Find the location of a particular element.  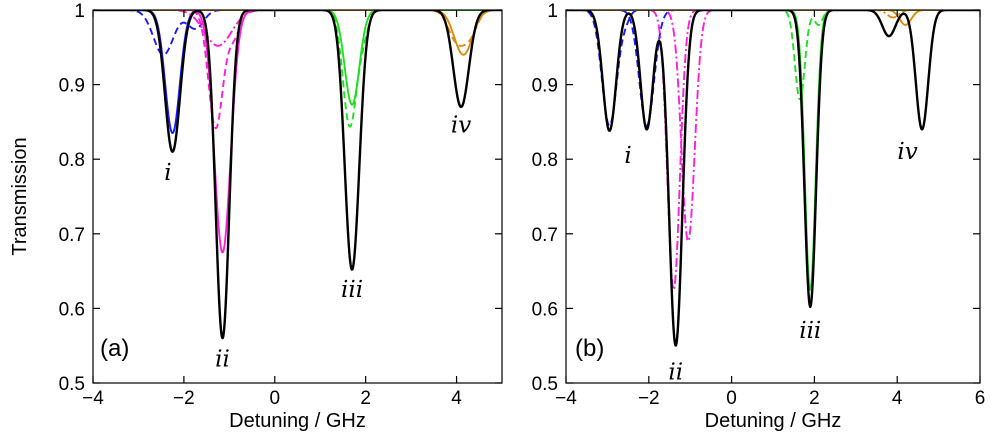

panel-label: (a) is located at coordinates (114, 348).